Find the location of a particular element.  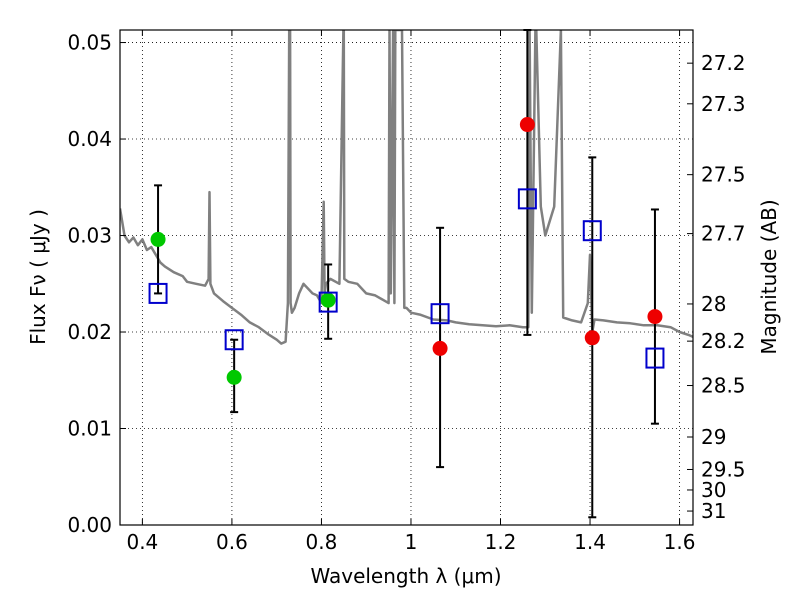

x-tick-label: 1.4 is located at coordinates (590, 542).